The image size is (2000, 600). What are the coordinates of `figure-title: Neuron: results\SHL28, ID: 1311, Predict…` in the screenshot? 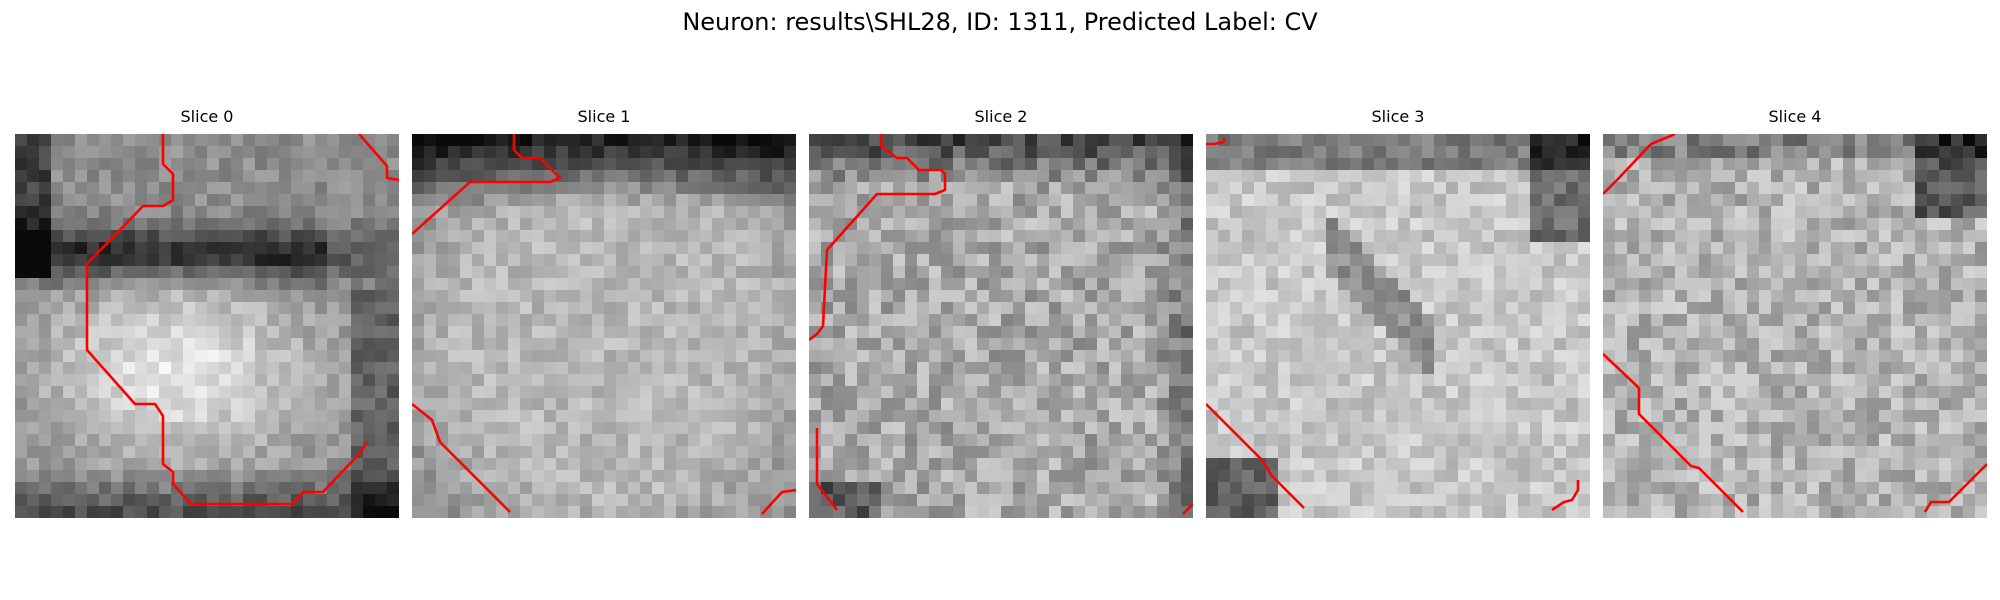 It's located at (1000, 22).